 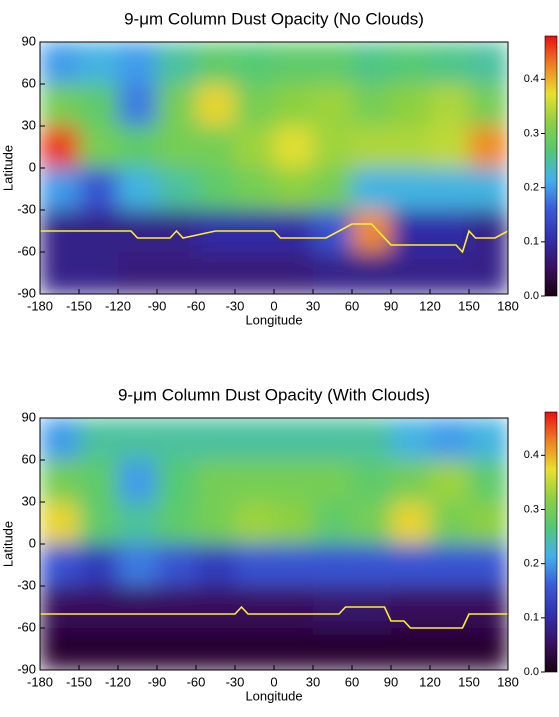 What do you see at coordinates (118, 681) in the screenshot?
I see `x-tick-label: -120` at bounding box center [118, 681].